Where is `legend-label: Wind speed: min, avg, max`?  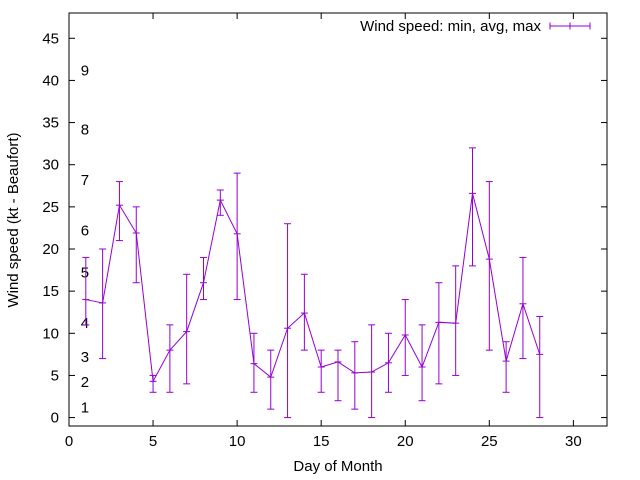 legend-label: Wind speed: min, avg, max is located at coordinates (450, 26).